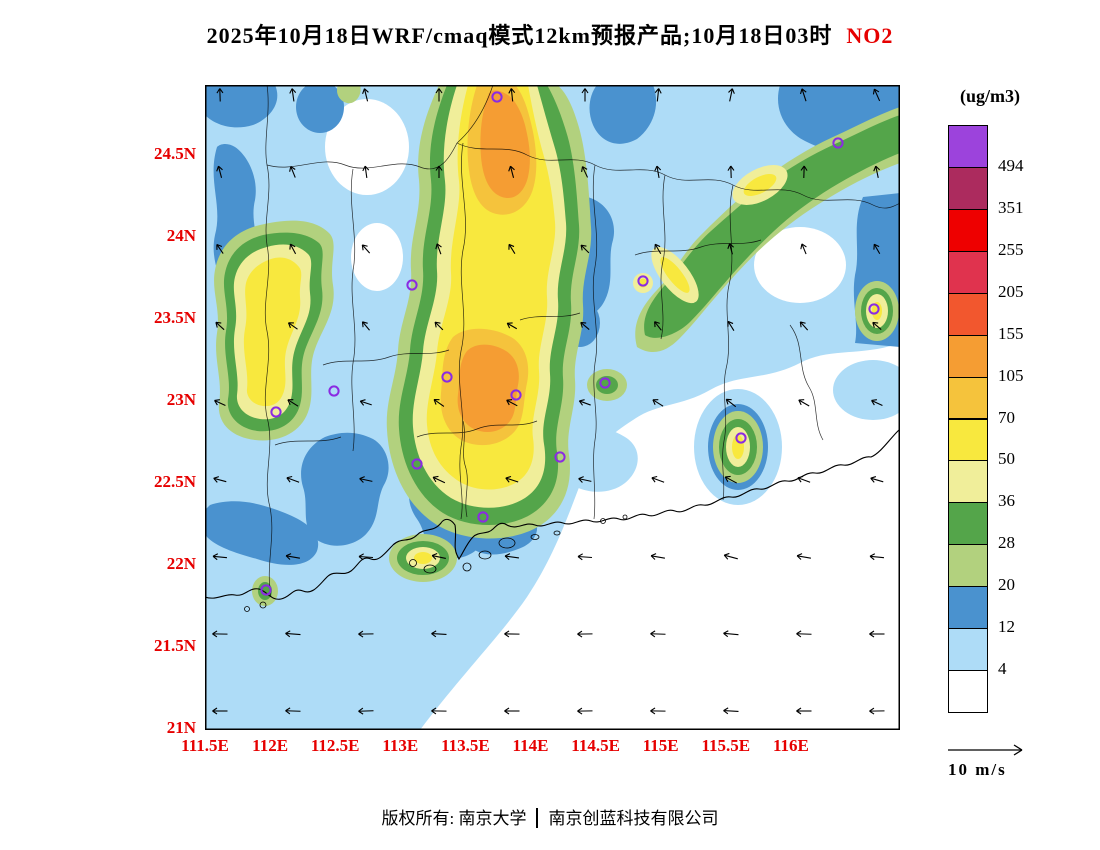 The height and width of the screenshot is (850, 1100). What do you see at coordinates (1006, 585) in the screenshot?
I see `colorbar-boundary-label: 20` at bounding box center [1006, 585].